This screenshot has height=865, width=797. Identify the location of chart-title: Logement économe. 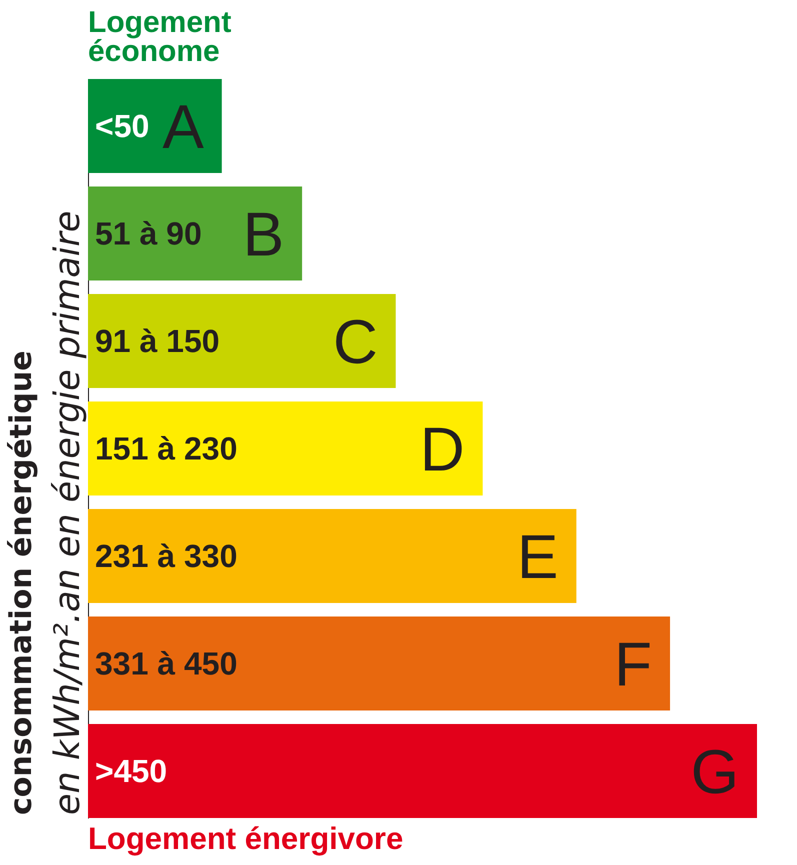
(160, 37).